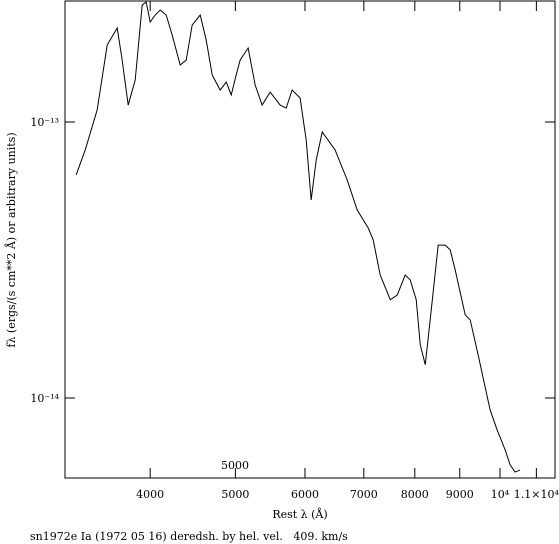 Image resolution: width=559 pixels, height=544 pixels. Describe the element at coordinates (11, 239) in the screenshot. I see `y-axis-label: fλ (ergs/(s cm**2 Å) or arbitrary units)` at that location.